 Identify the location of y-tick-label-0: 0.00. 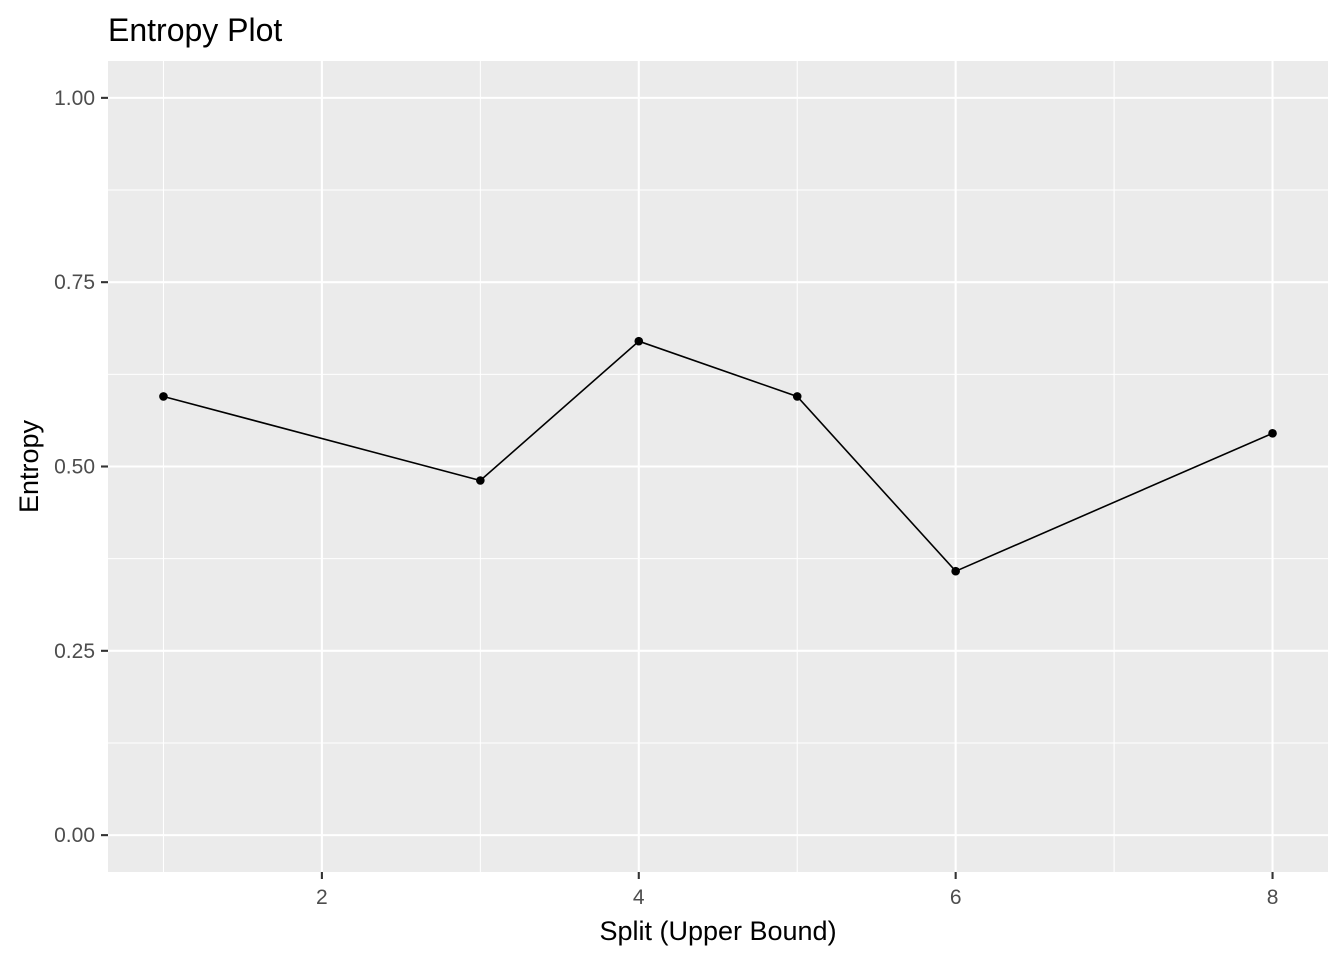
(74, 835).